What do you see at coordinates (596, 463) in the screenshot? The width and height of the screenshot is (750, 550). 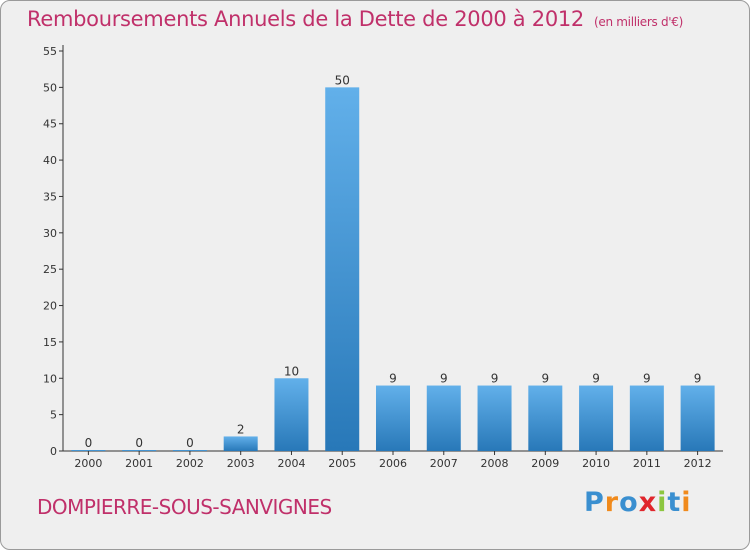 I see `x-tick-label: 2010` at bounding box center [596, 463].